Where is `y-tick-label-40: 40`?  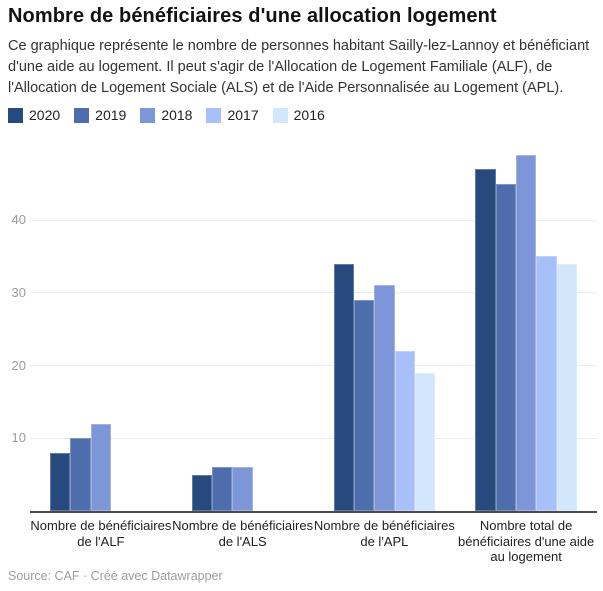 y-tick-label-40: 40 is located at coordinates (18, 219).